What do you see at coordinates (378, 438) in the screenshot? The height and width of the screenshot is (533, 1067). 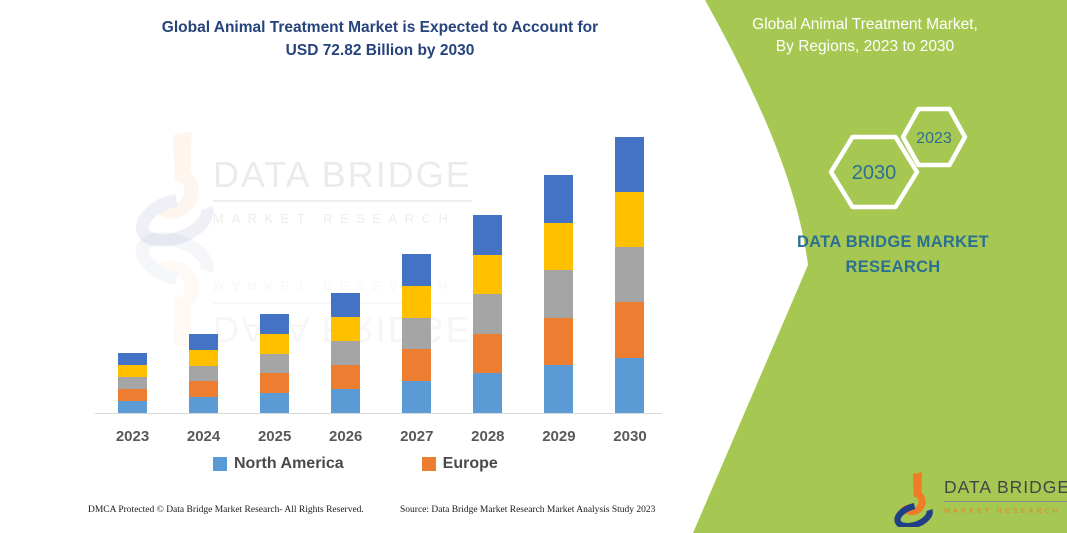 I see `x-axis-labels: 2023 2024 2025 2026 2027 2028 2029 2030` at bounding box center [378, 438].